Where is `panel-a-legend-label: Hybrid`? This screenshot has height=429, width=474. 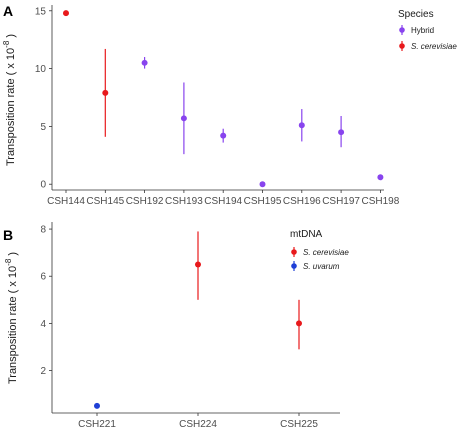 panel-a-legend-label: Hybrid is located at coordinates (422, 30).